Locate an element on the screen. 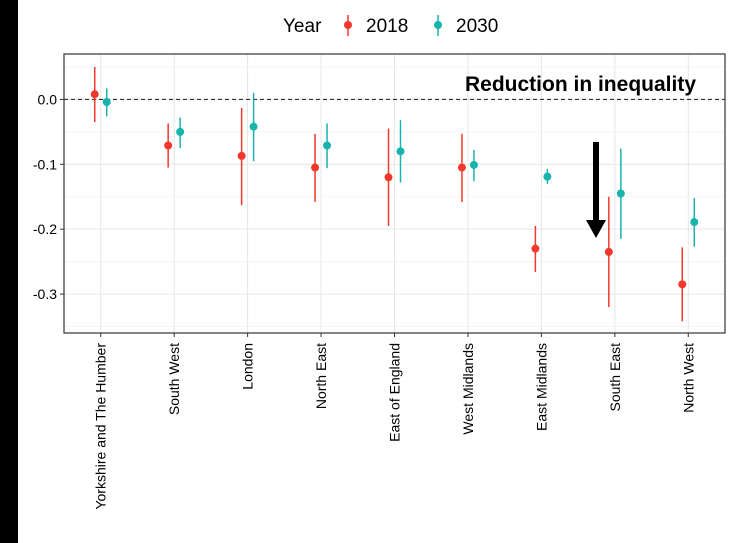 The height and width of the screenshot is (543, 731). legend-label-2018: 2018 is located at coordinates (387, 26).